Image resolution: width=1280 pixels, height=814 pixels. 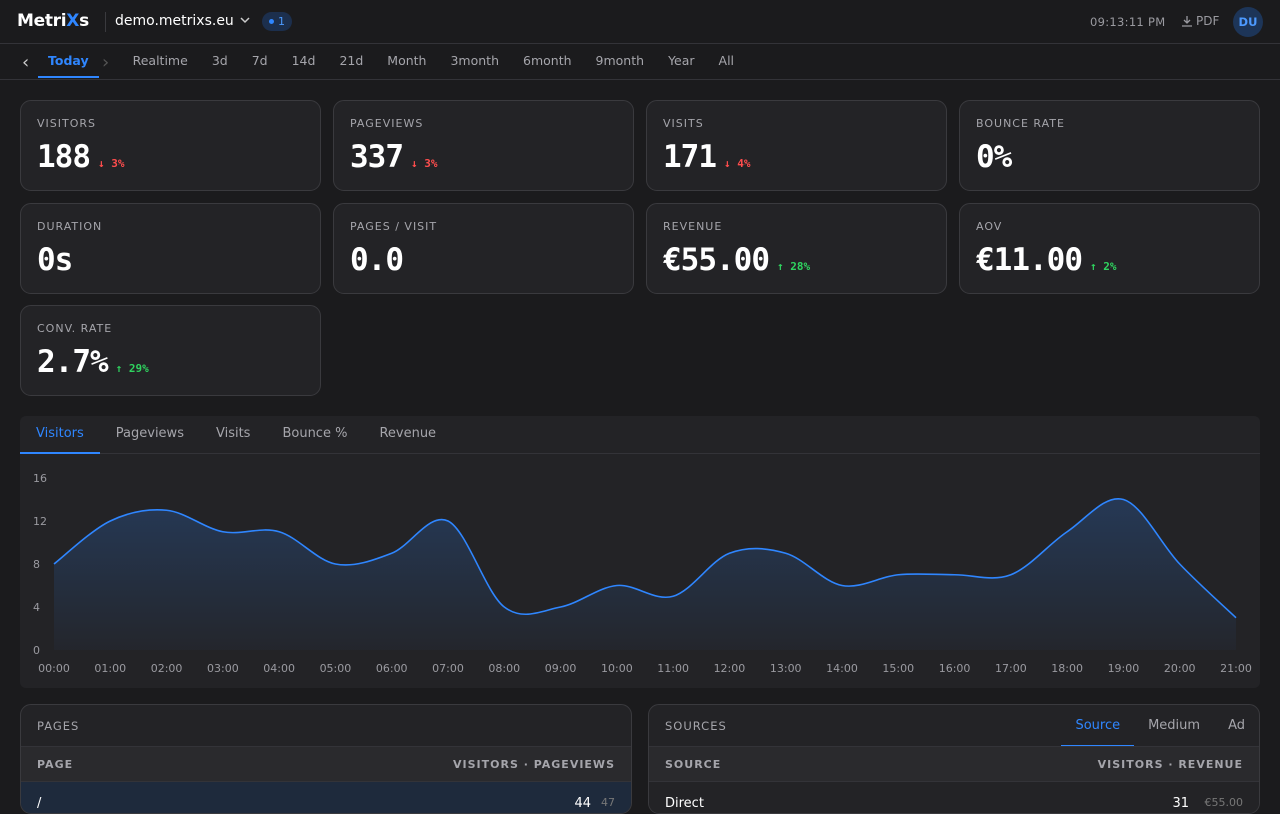 What do you see at coordinates (620, 60) in the screenshot?
I see `range-tab: 9month` at bounding box center [620, 60].